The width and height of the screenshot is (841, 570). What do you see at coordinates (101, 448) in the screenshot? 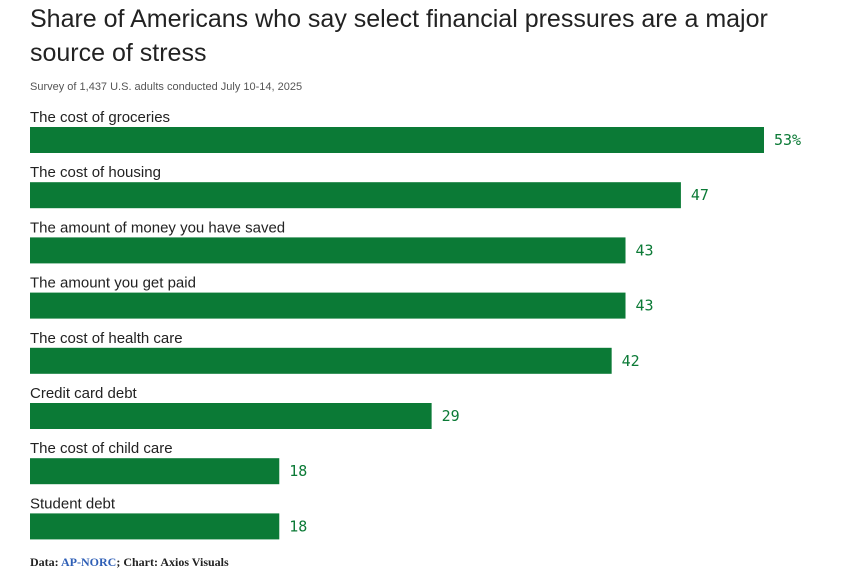
I see `category-label: The cost of child care` at bounding box center [101, 448].